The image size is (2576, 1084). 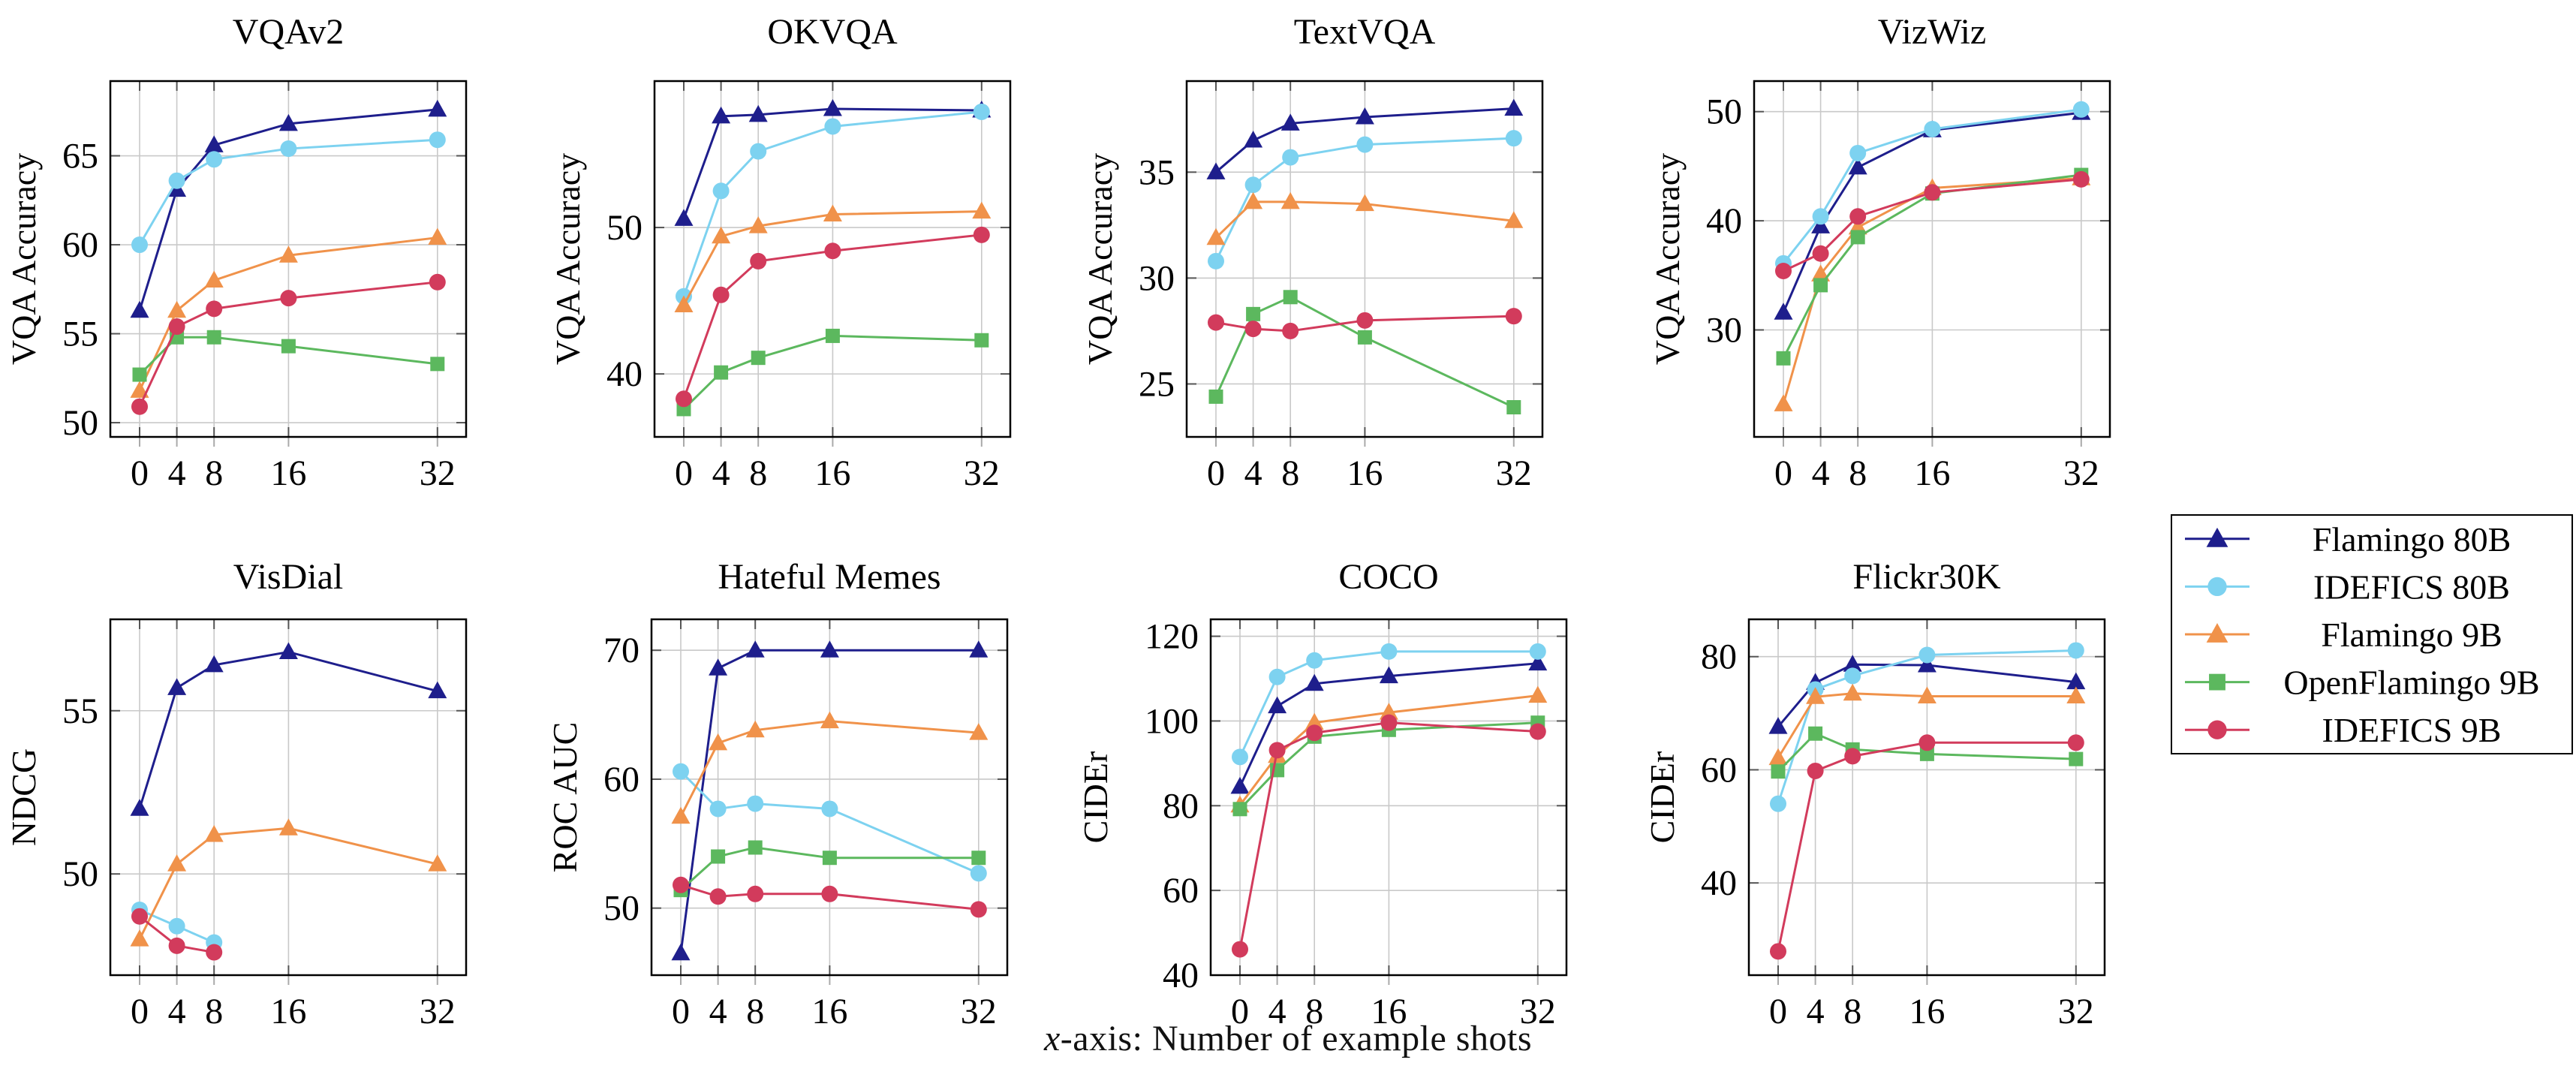 I want to click on legend-label-idefics-9b: IDEFICS 9B, so click(x=2412, y=730).